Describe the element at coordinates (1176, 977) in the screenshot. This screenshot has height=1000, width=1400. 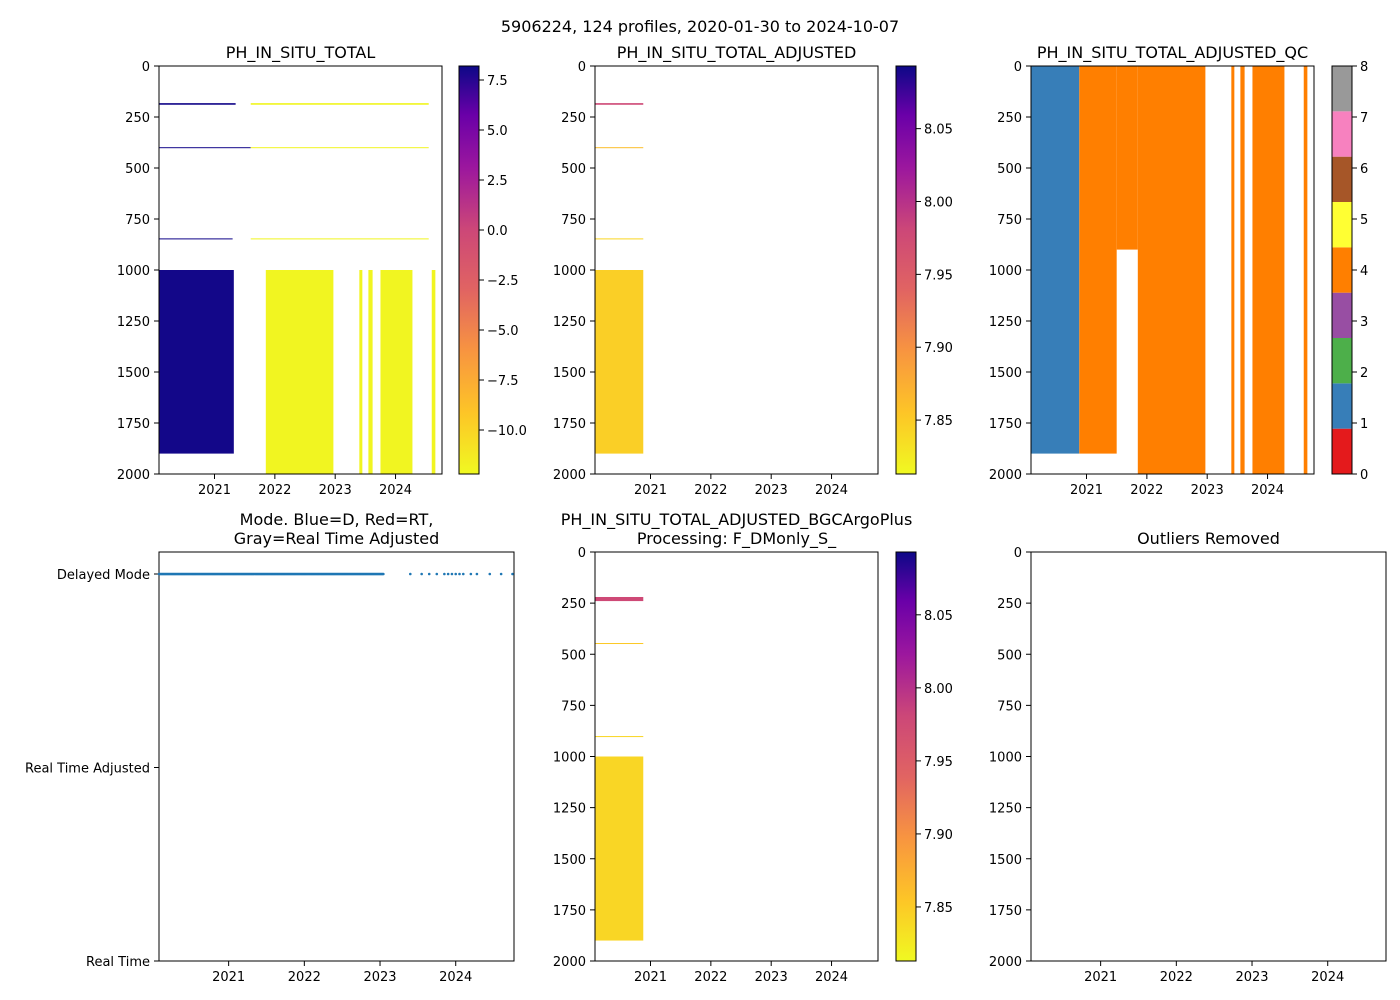
I see `chart-p6-xtick-label: 2022` at that location.